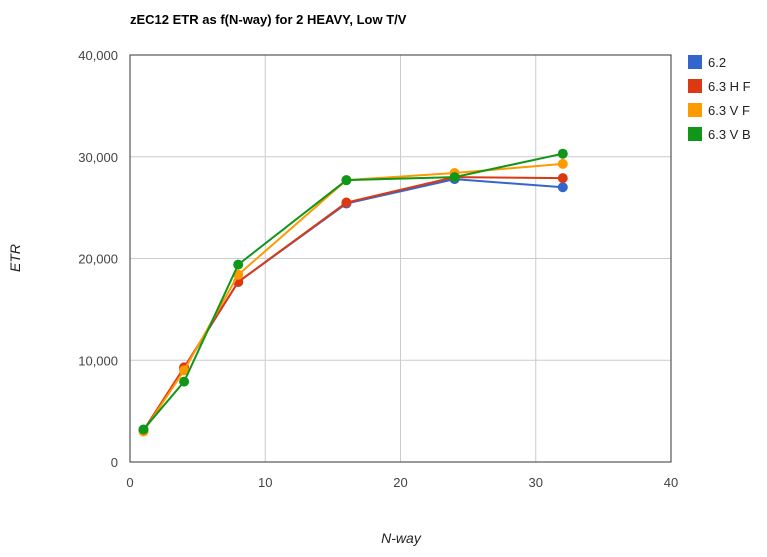 Image resolution: width=767 pixels, height=557 pixels. Describe the element at coordinates (98, 360) in the screenshot. I see `y-tick-label: 10,000` at that location.